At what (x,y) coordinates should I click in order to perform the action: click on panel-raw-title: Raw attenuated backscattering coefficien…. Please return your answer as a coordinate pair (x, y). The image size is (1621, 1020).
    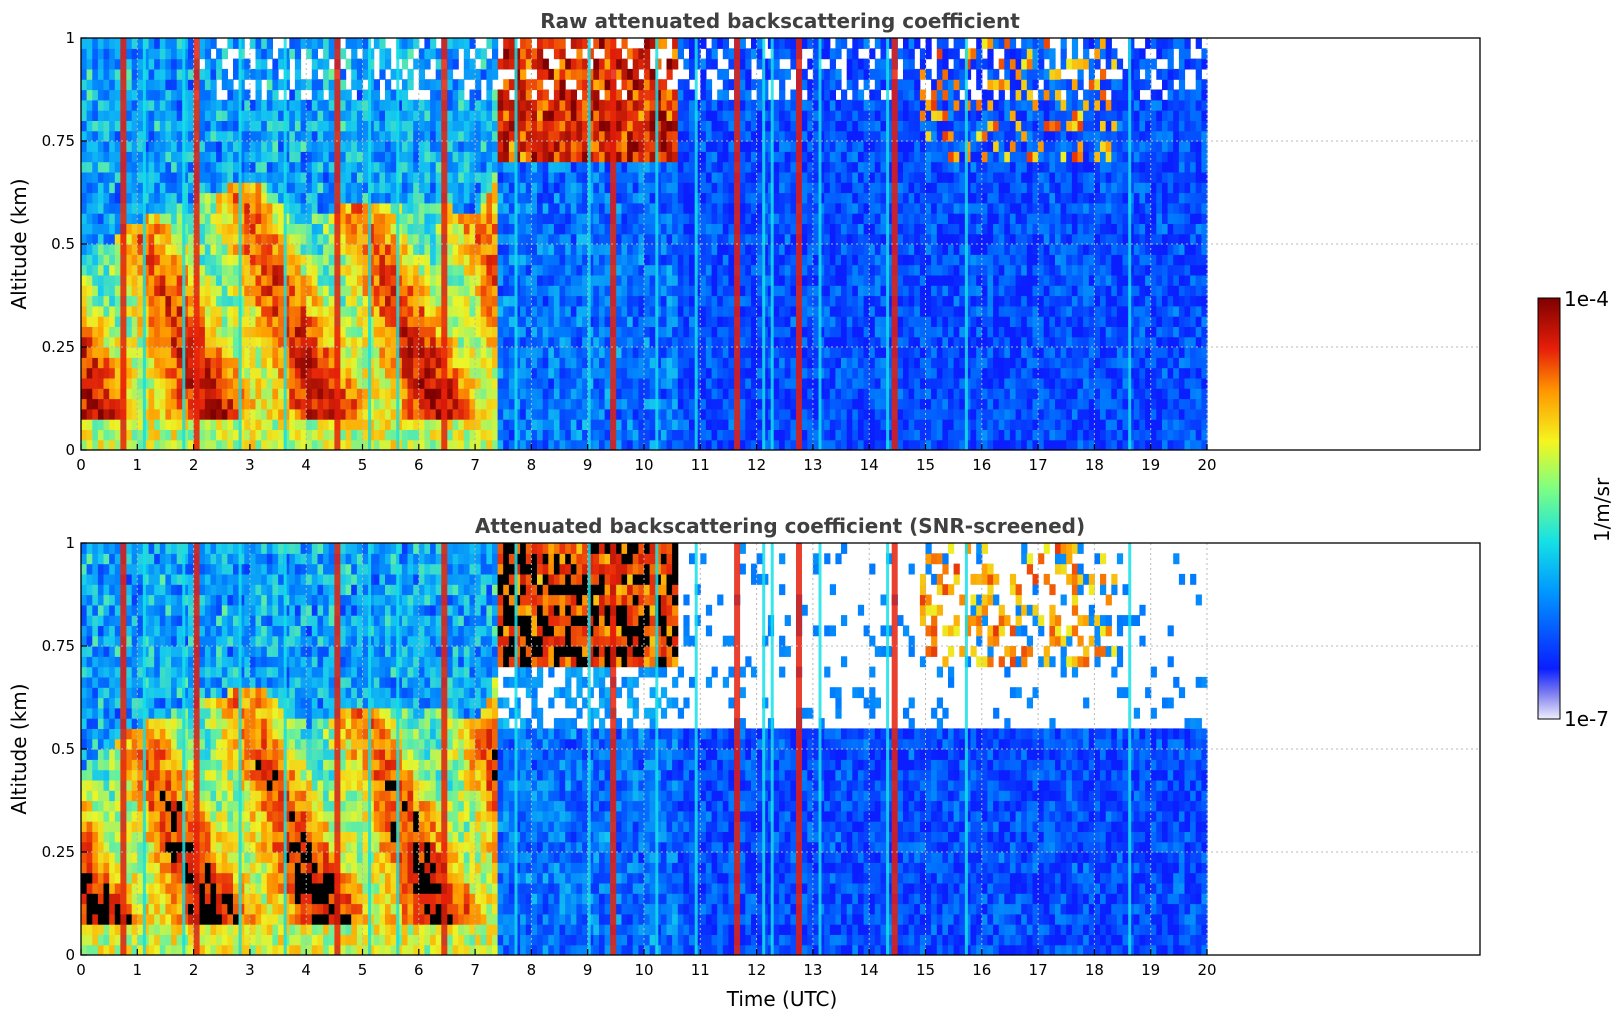
    Looking at the image, I should click on (780, 21).